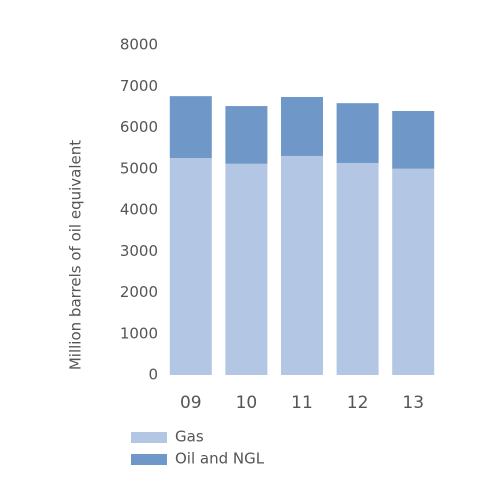 This screenshot has width=500, height=504. What do you see at coordinates (139, 127) in the screenshot?
I see `y-tick-label: 6000` at bounding box center [139, 127].